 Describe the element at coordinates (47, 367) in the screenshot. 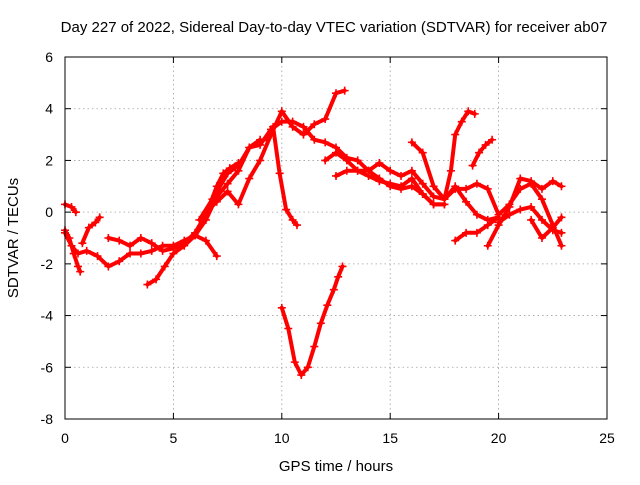

I see `y-tick-label: -6` at that location.